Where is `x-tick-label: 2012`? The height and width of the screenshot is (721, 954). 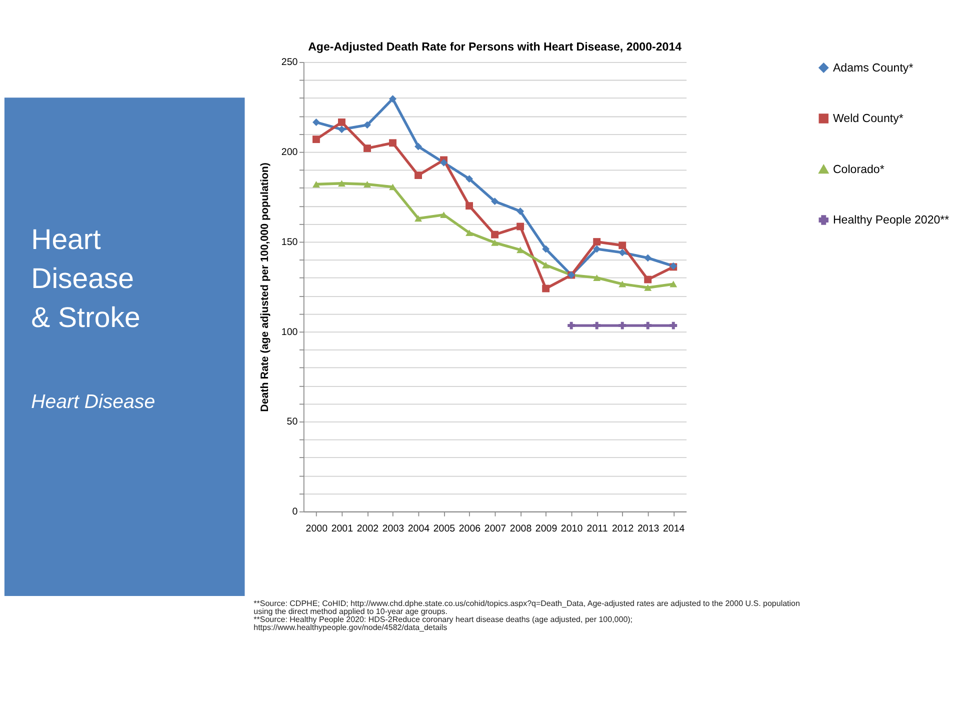 x-tick-label: 2012 is located at coordinates (623, 528).